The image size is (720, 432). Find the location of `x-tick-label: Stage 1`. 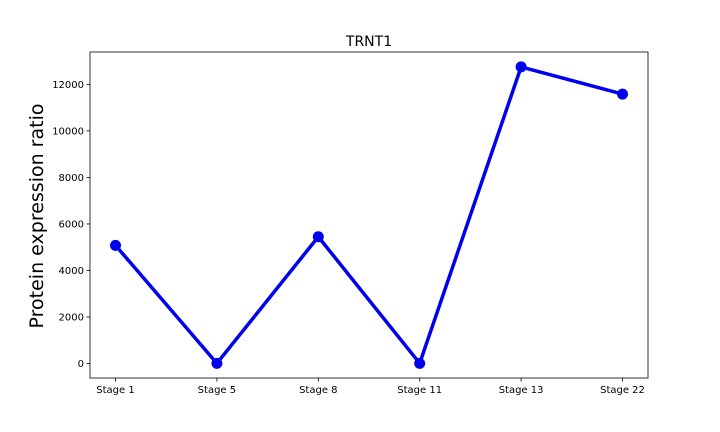

x-tick-label: Stage 1 is located at coordinates (115, 390).